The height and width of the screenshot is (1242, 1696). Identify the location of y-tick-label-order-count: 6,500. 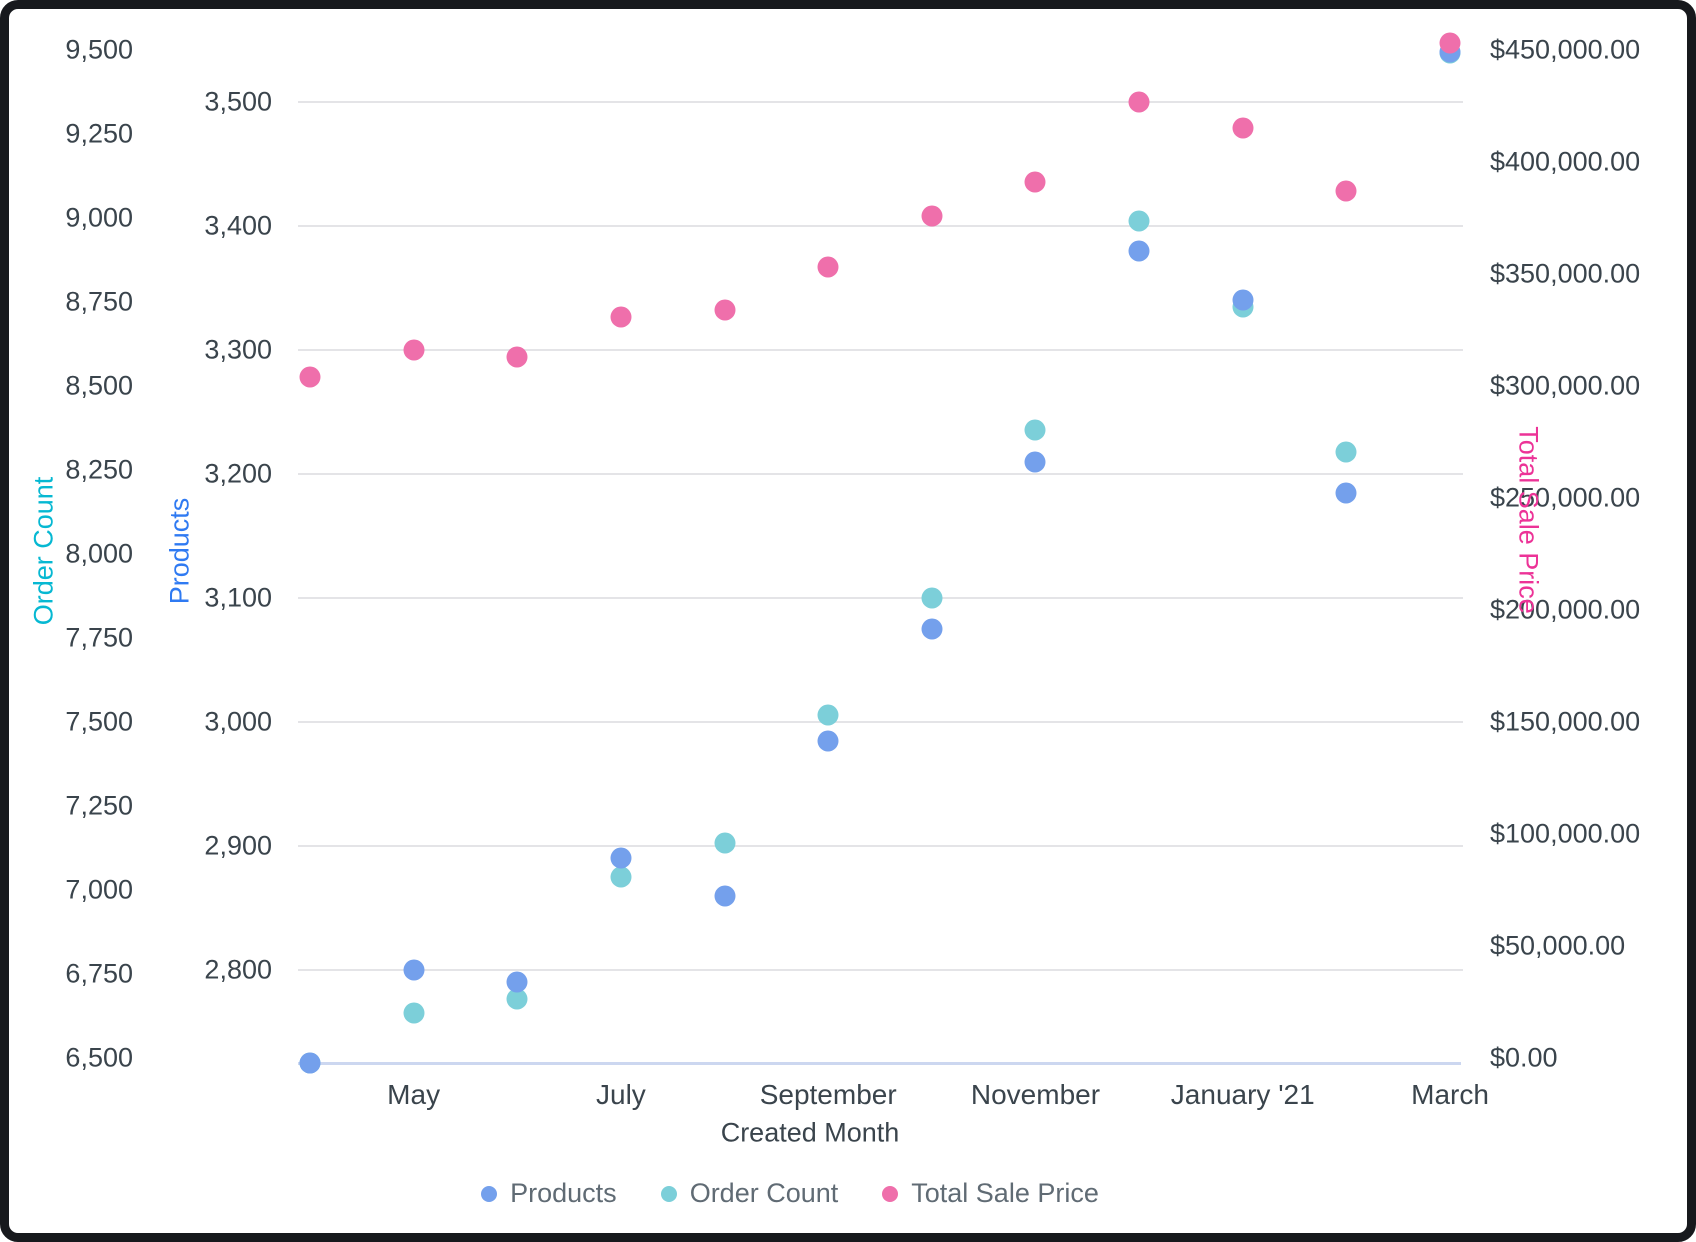
(99, 1057).